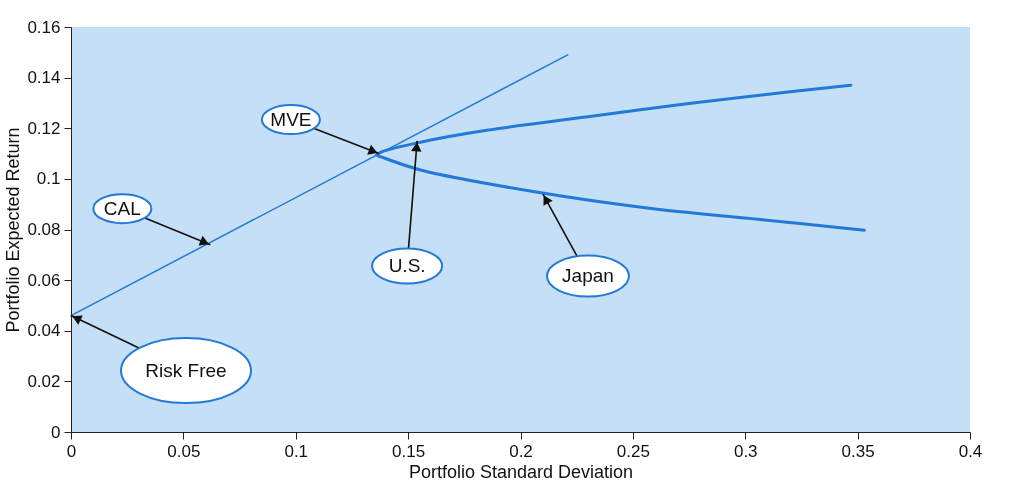  What do you see at coordinates (184, 451) in the screenshot?
I see `x-tick-label: 0.05` at bounding box center [184, 451].